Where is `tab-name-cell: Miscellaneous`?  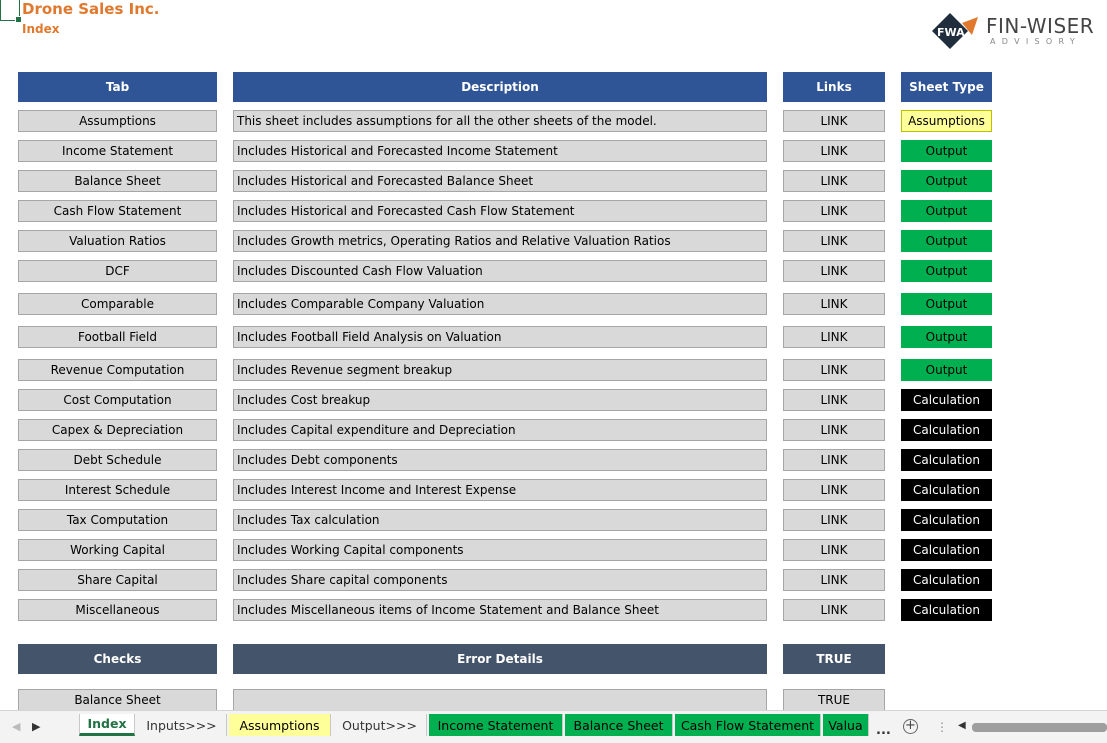 tab-name-cell: Miscellaneous is located at coordinates (117, 610).